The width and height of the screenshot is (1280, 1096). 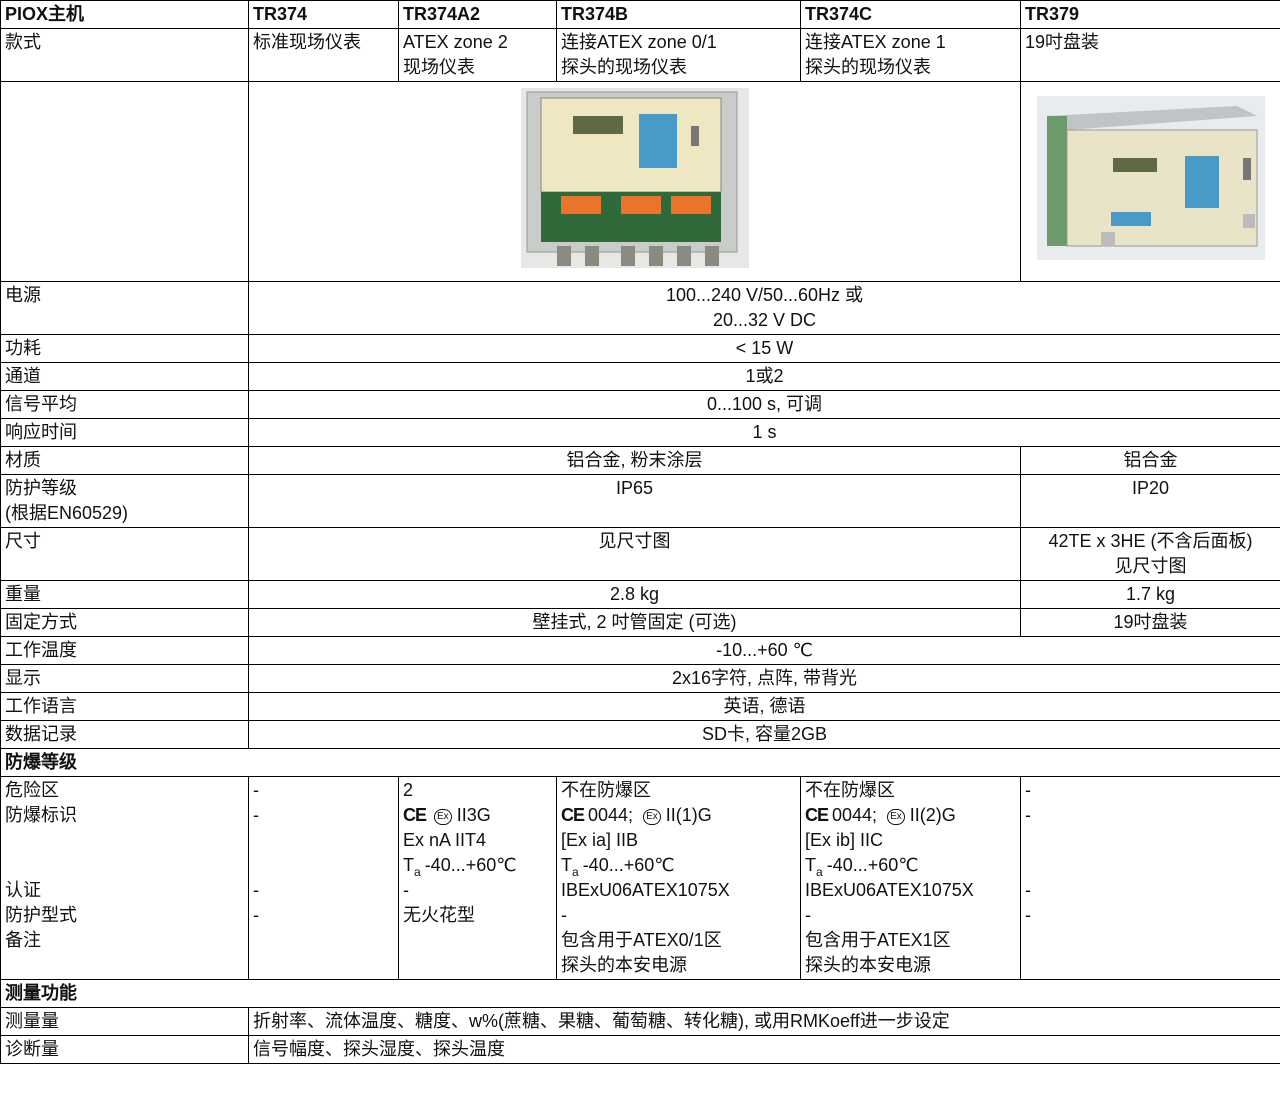 I want to click on spec-cell: SD卡, 容量2GB, so click(x=764, y=734).